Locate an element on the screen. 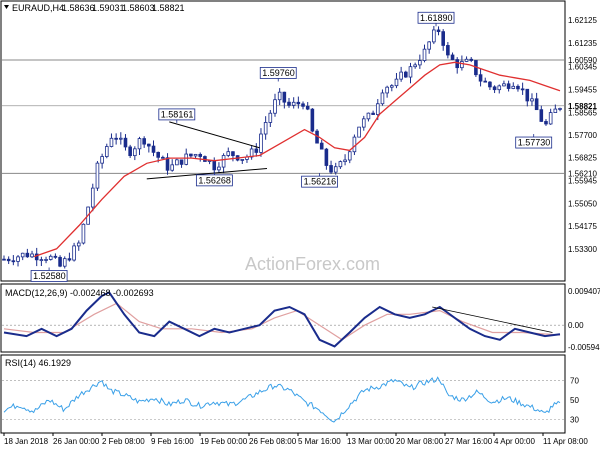 Image resolution: width=600 pixels, height=450 pixels. y-tick-label: 1.60345 is located at coordinates (582, 66).